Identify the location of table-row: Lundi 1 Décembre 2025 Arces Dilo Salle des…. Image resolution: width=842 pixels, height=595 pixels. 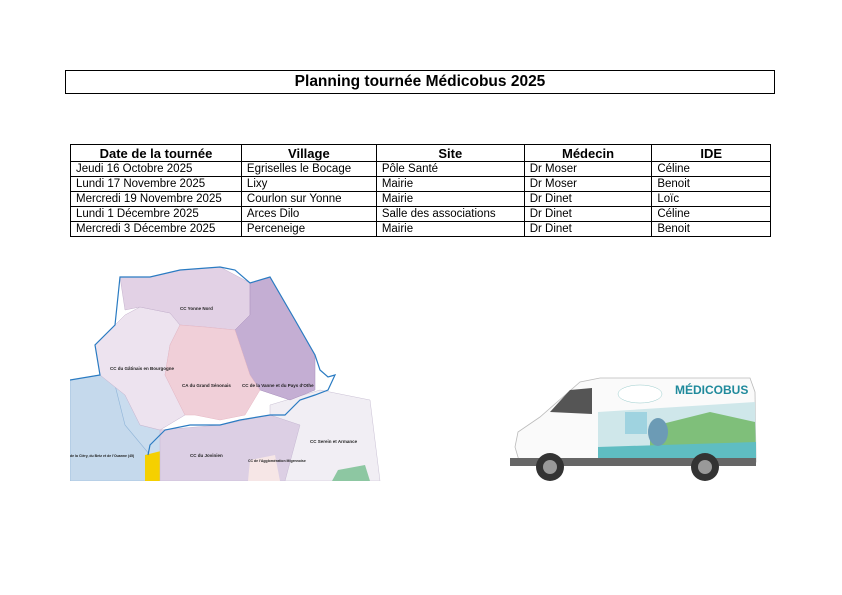
(420, 214).